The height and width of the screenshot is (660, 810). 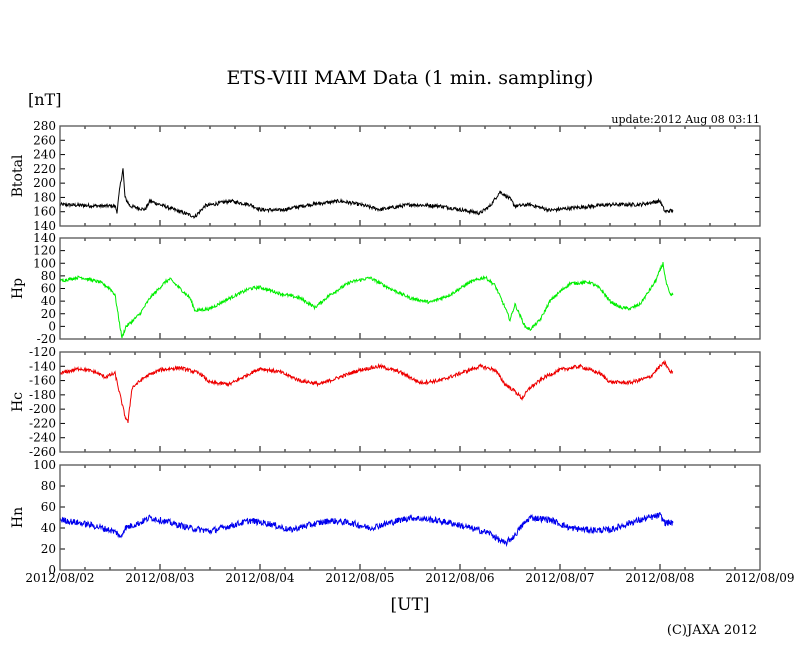 I want to click on y-tick-label: -160, so click(x=42, y=381).